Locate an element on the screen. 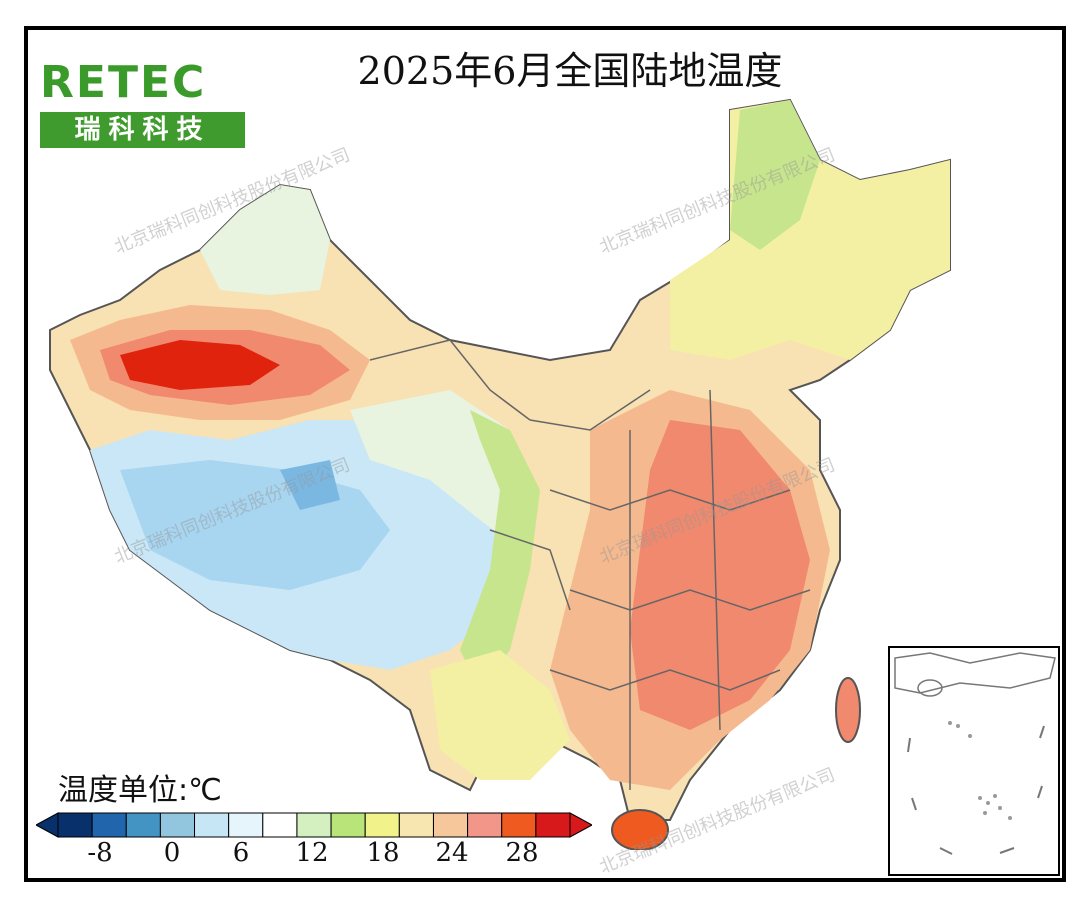 This screenshot has height=911, width=1080. company-logo: RETEC 瑞科科技 is located at coordinates (142, 105).